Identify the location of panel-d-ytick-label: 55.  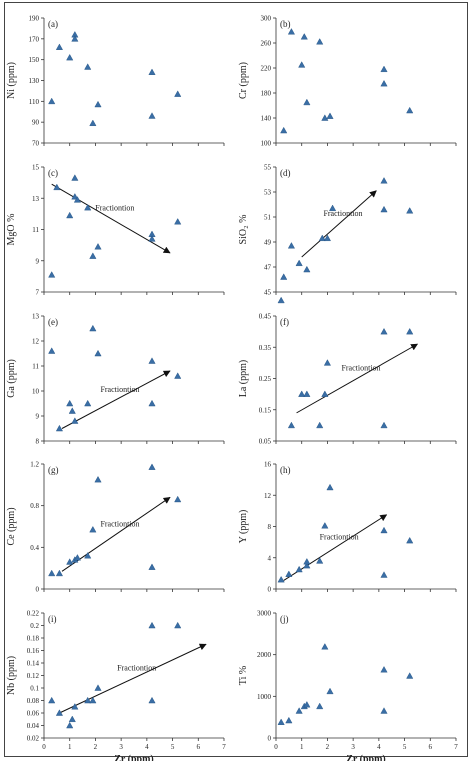
(268, 168).